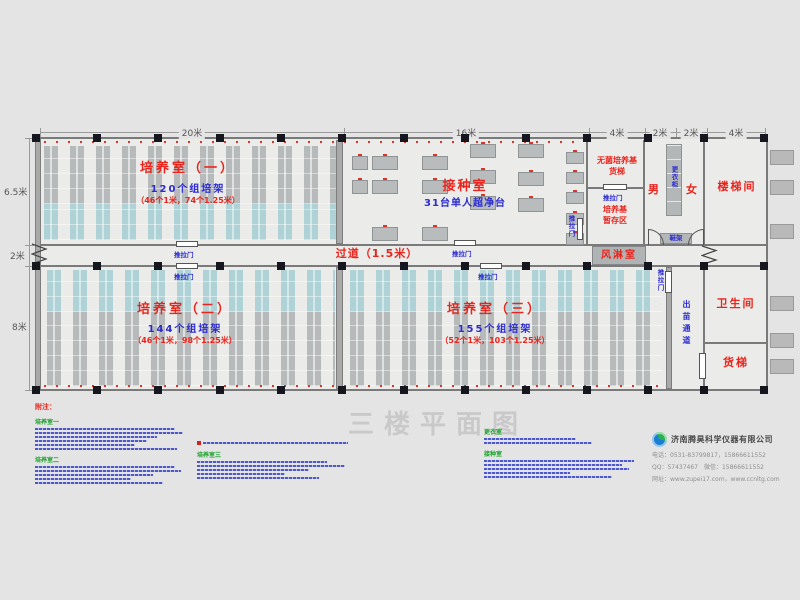 Image resolution: width=800 pixels, height=600 pixels. I want to click on dim-top-20m: 20米, so click(192, 132).